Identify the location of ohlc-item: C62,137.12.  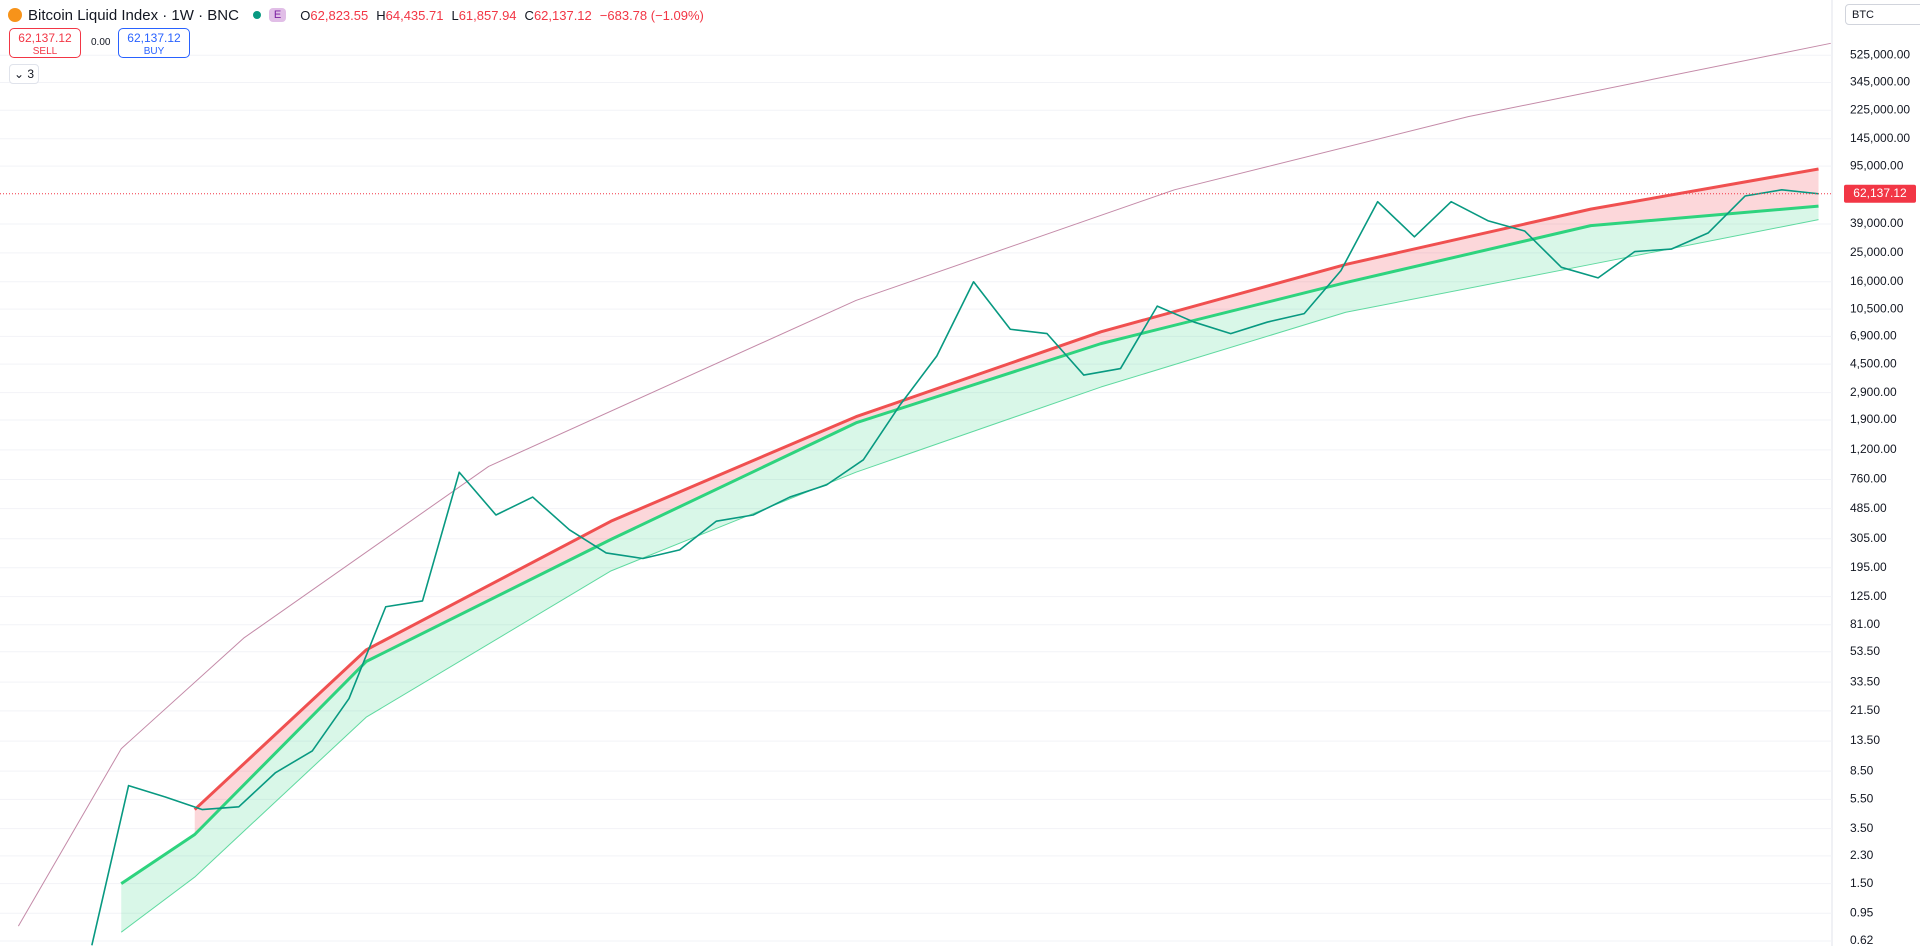
(558, 15).